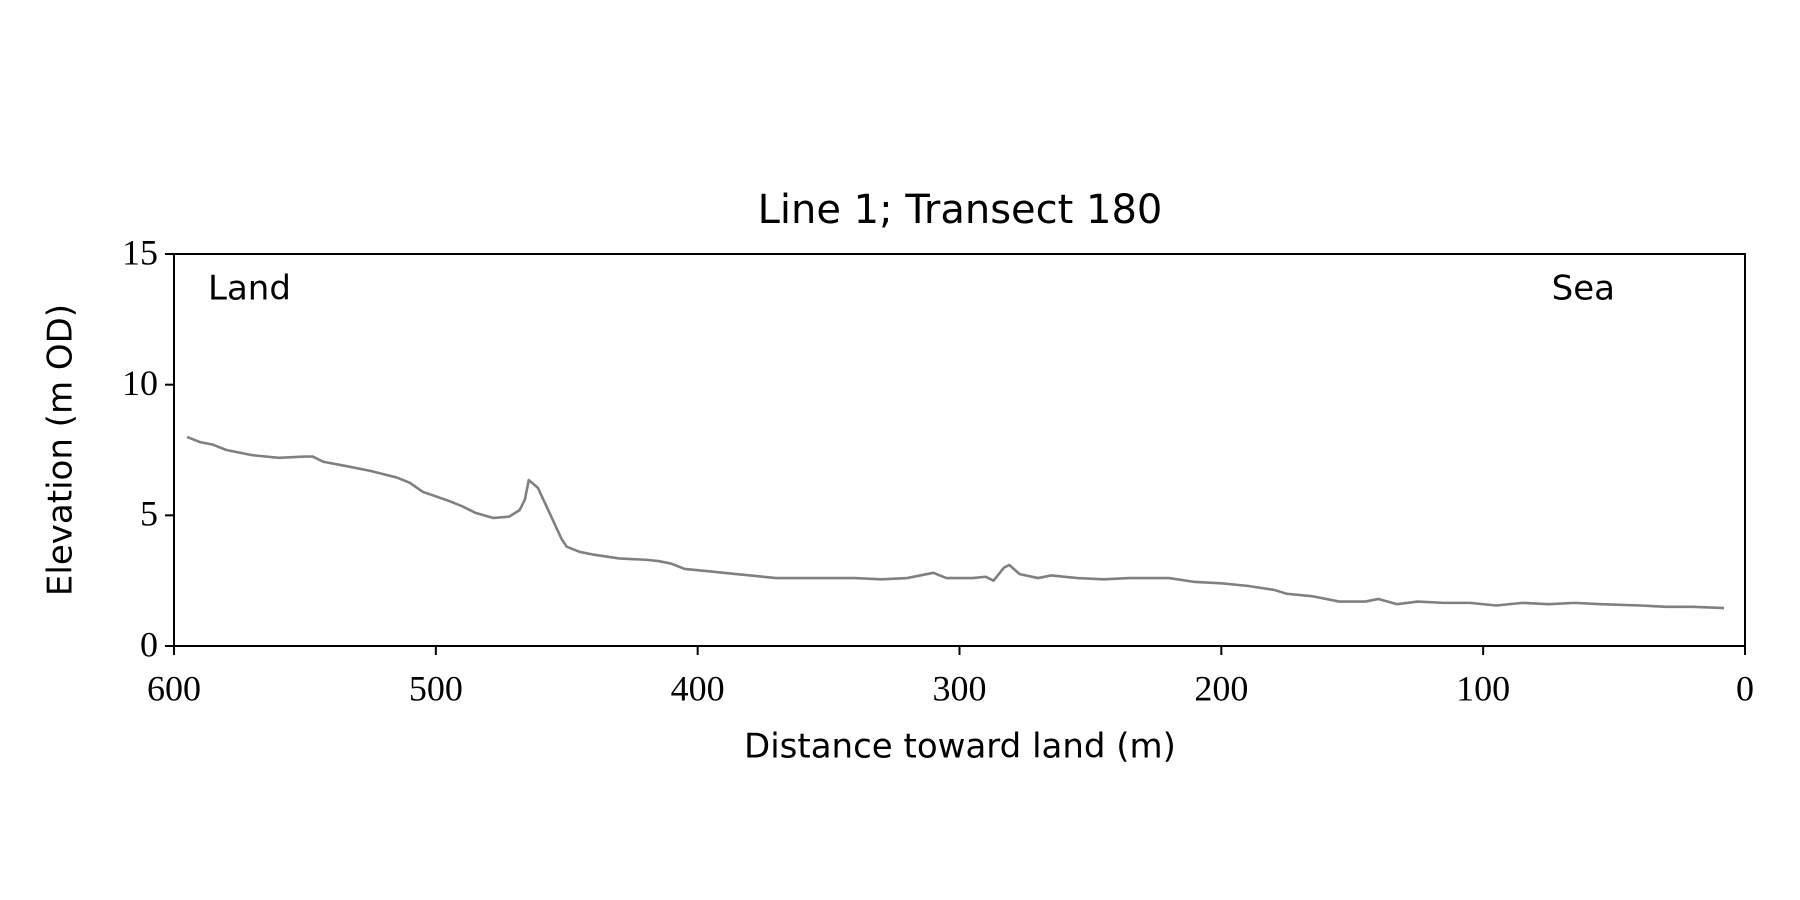 The image size is (1800, 900). What do you see at coordinates (174, 688) in the screenshot?
I see `x-tick-label: 600` at bounding box center [174, 688].